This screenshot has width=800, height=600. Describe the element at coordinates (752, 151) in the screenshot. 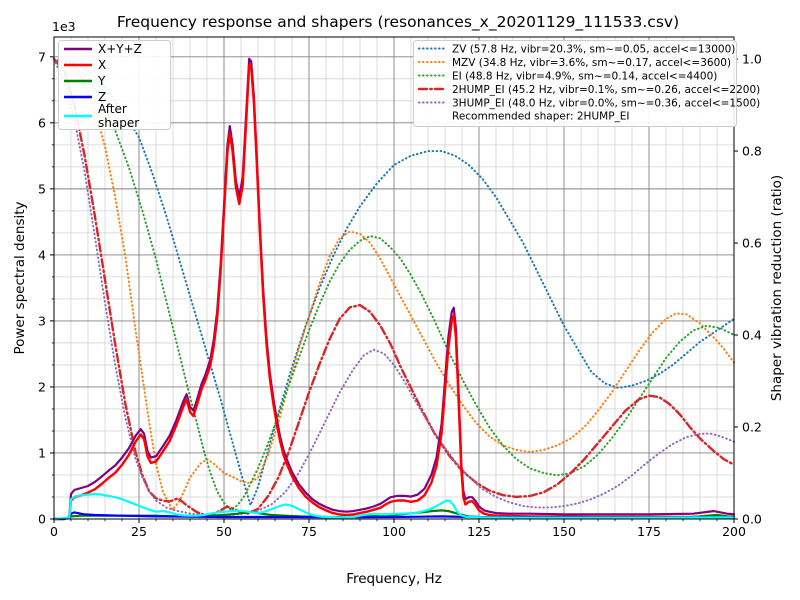

I see `y-right-tick-label: 0.8` at that location.